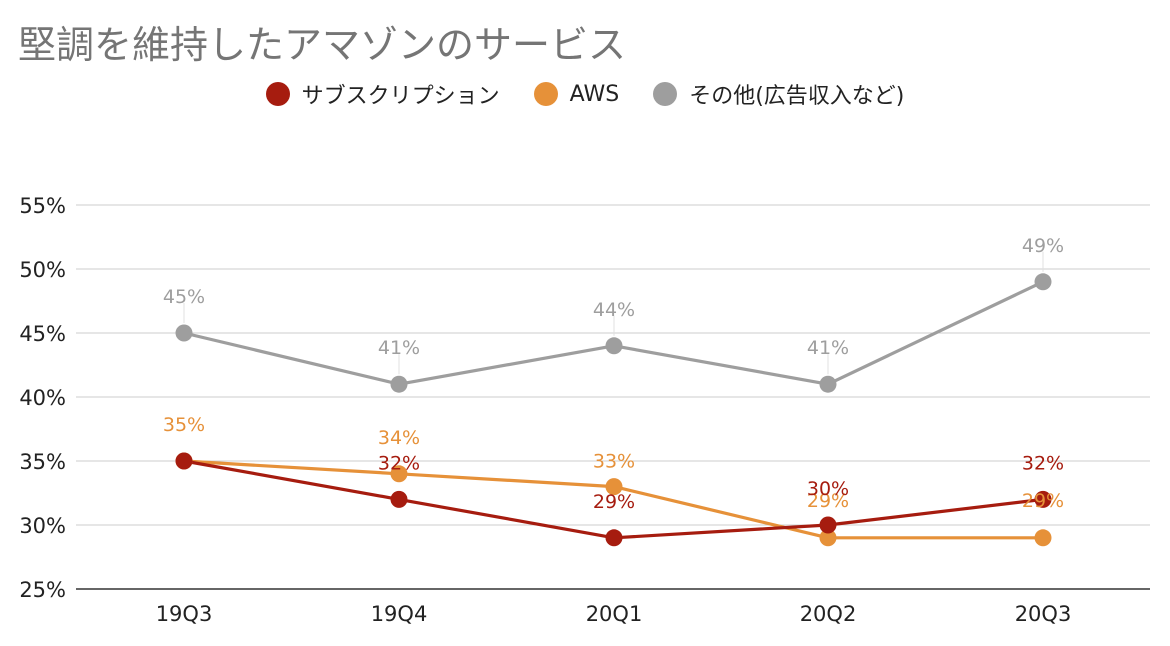 This screenshot has width=1170, height=646. What do you see at coordinates (42, 398) in the screenshot?
I see `y-tick-label: 40%` at bounding box center [42, 398].